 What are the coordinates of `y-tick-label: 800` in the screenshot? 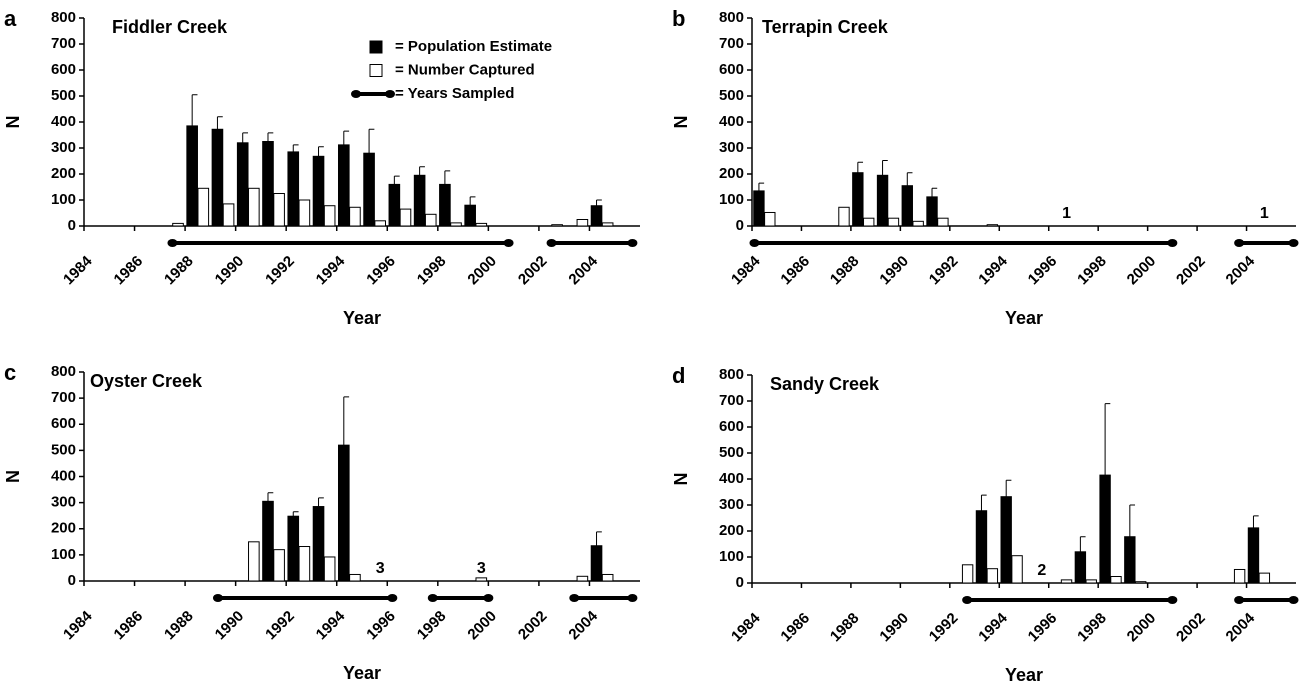 It's located at (63, 17).